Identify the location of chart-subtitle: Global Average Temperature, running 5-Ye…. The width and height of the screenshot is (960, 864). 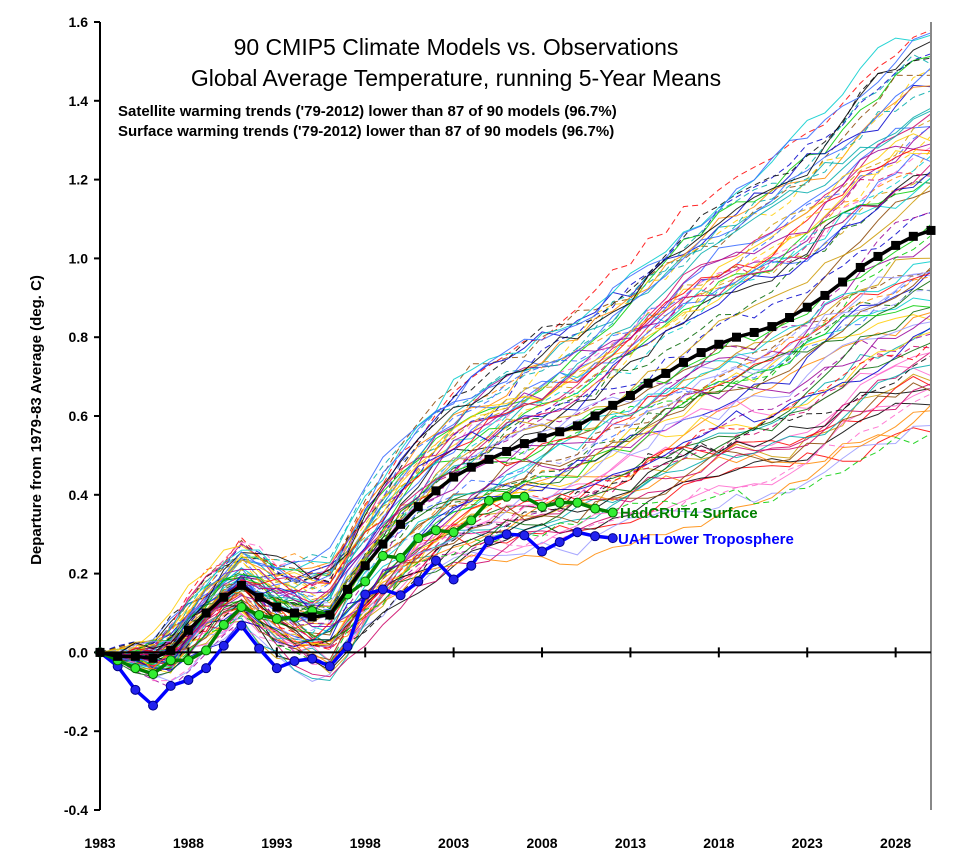
(456, 78).